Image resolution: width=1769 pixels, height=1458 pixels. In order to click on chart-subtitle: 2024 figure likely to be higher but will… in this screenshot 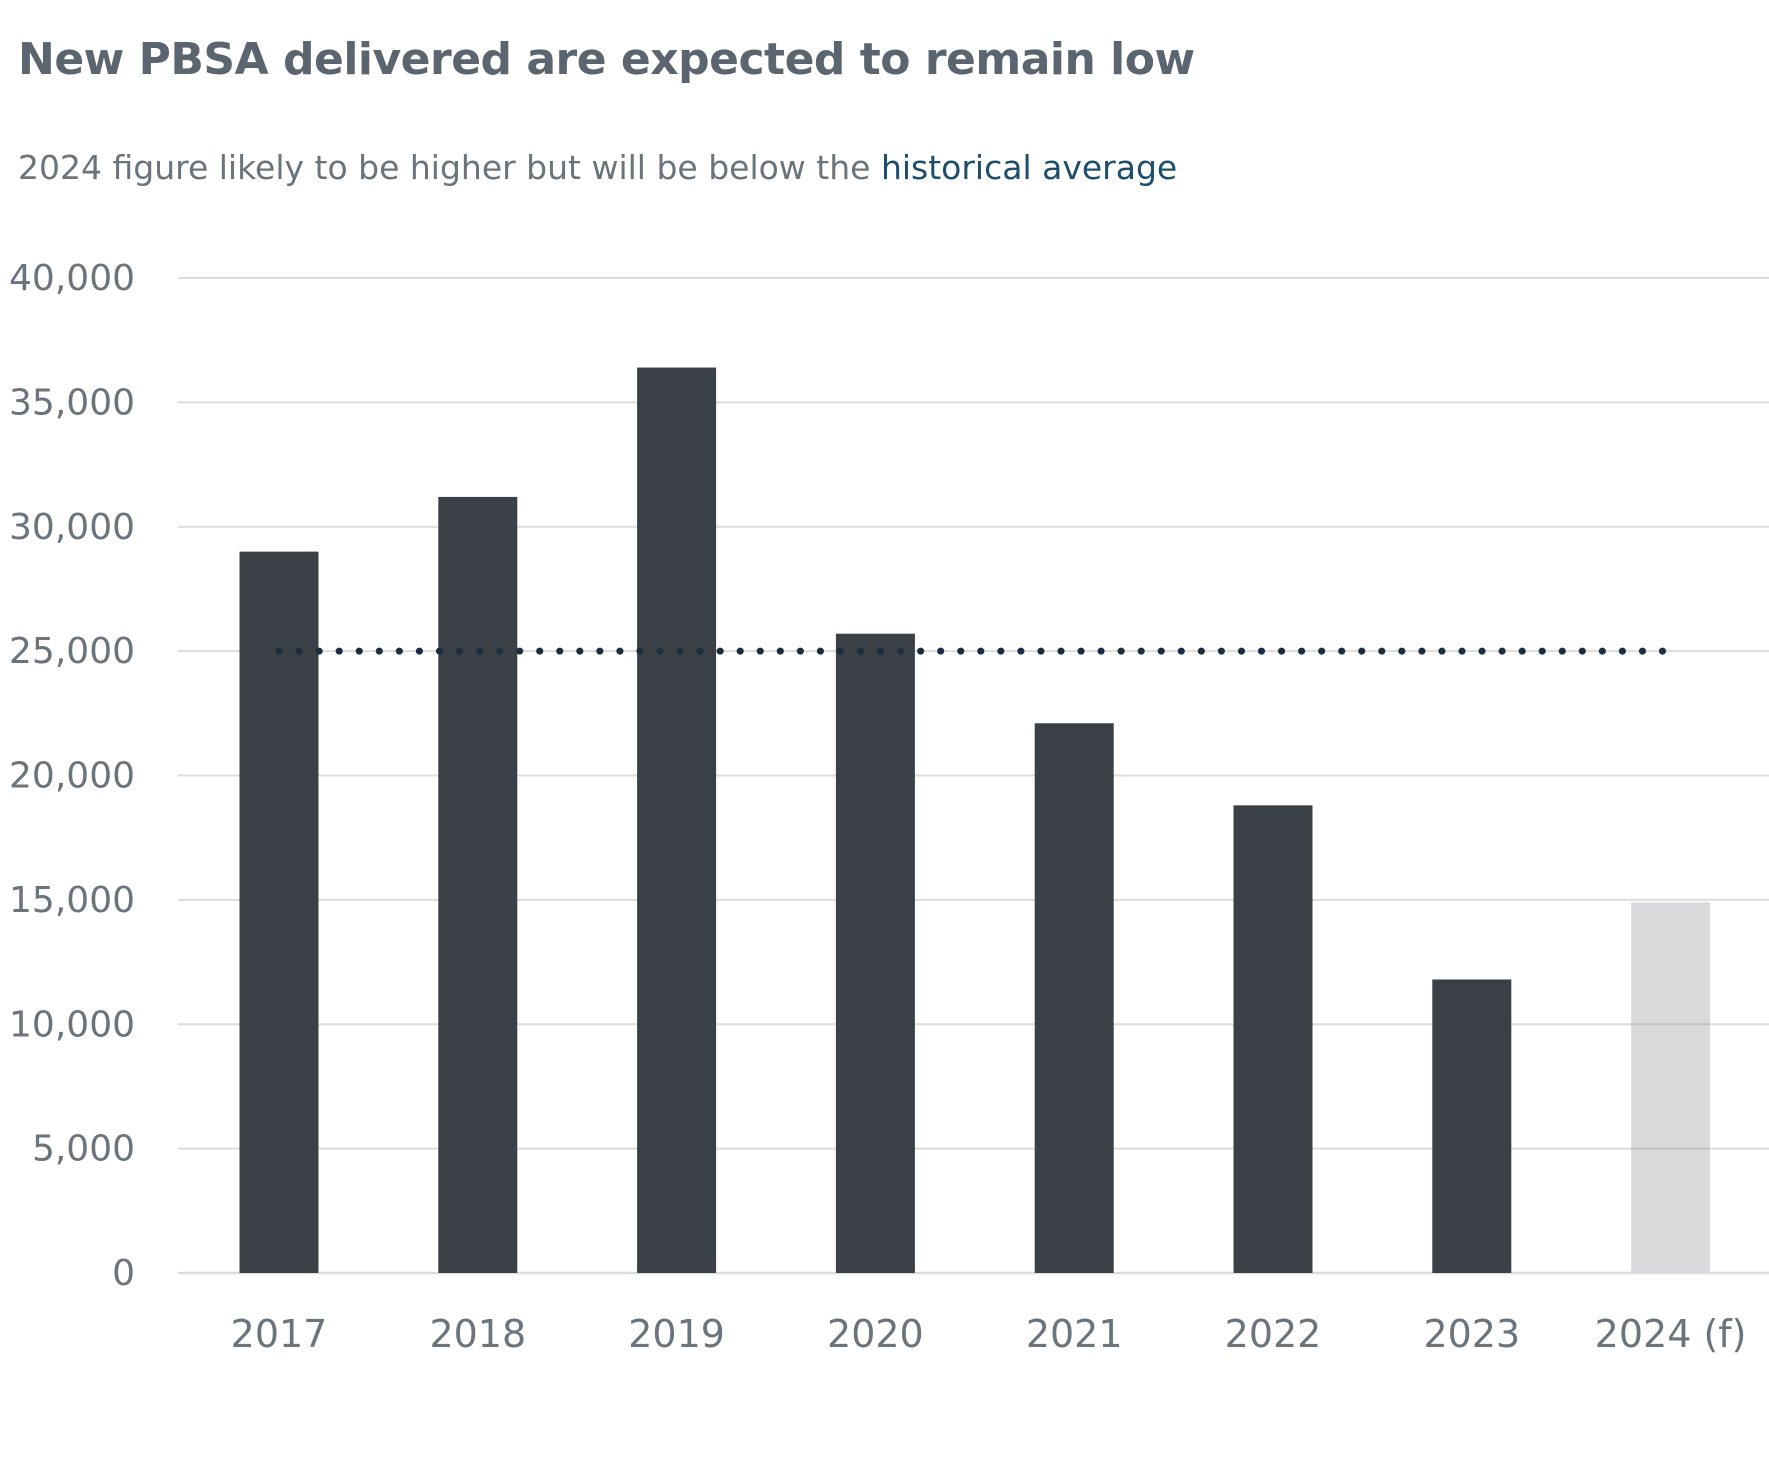, I will do `click(597, 167)`.